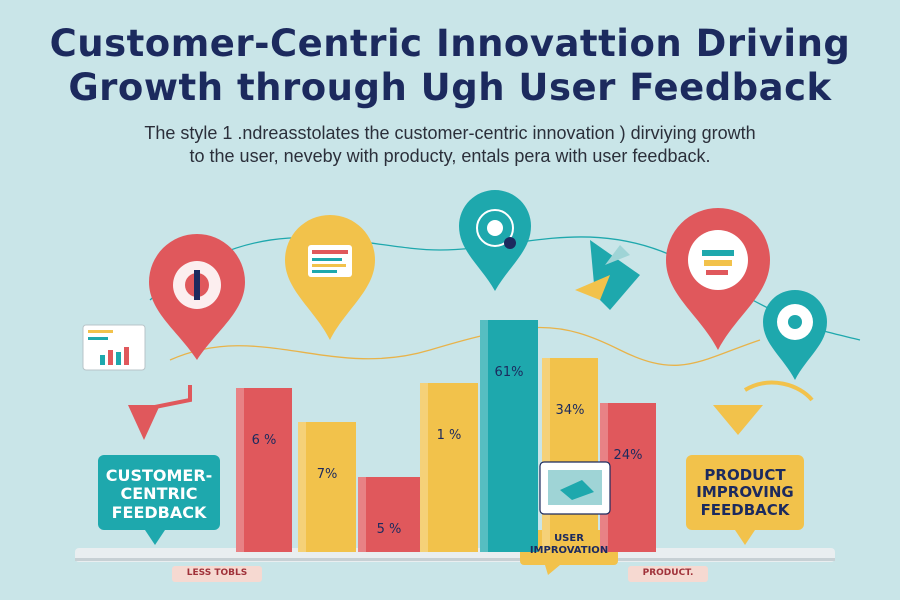  What do you see at coordinates (718, 279) in the screenshot?
I see `chat-icon` at bounding box center [718, 279].